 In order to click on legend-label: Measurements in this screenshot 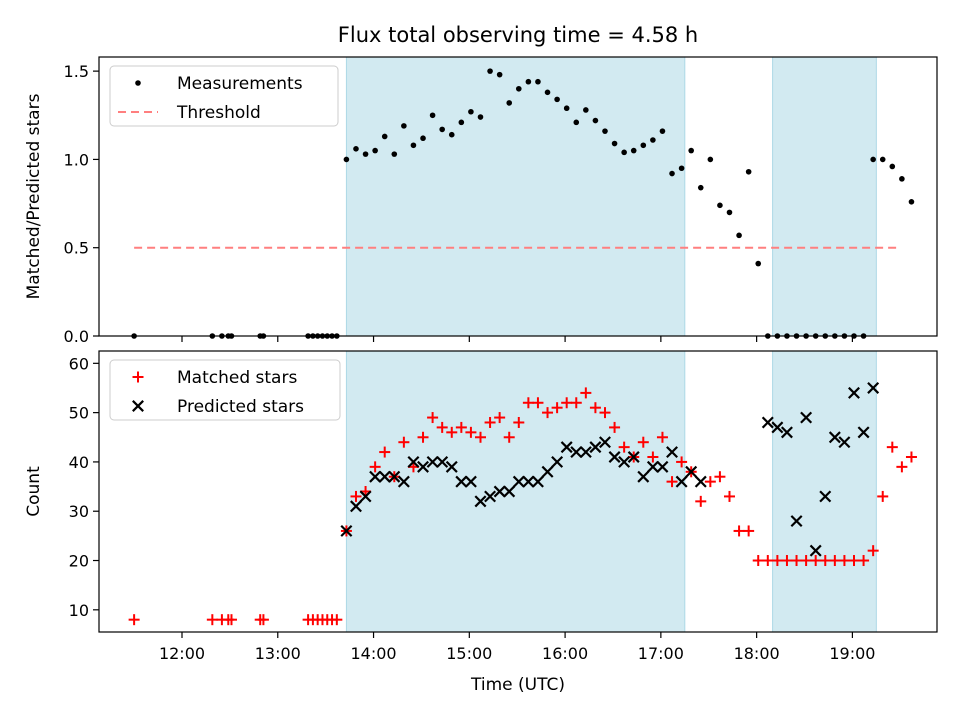, I will do `click(240, 84)`.